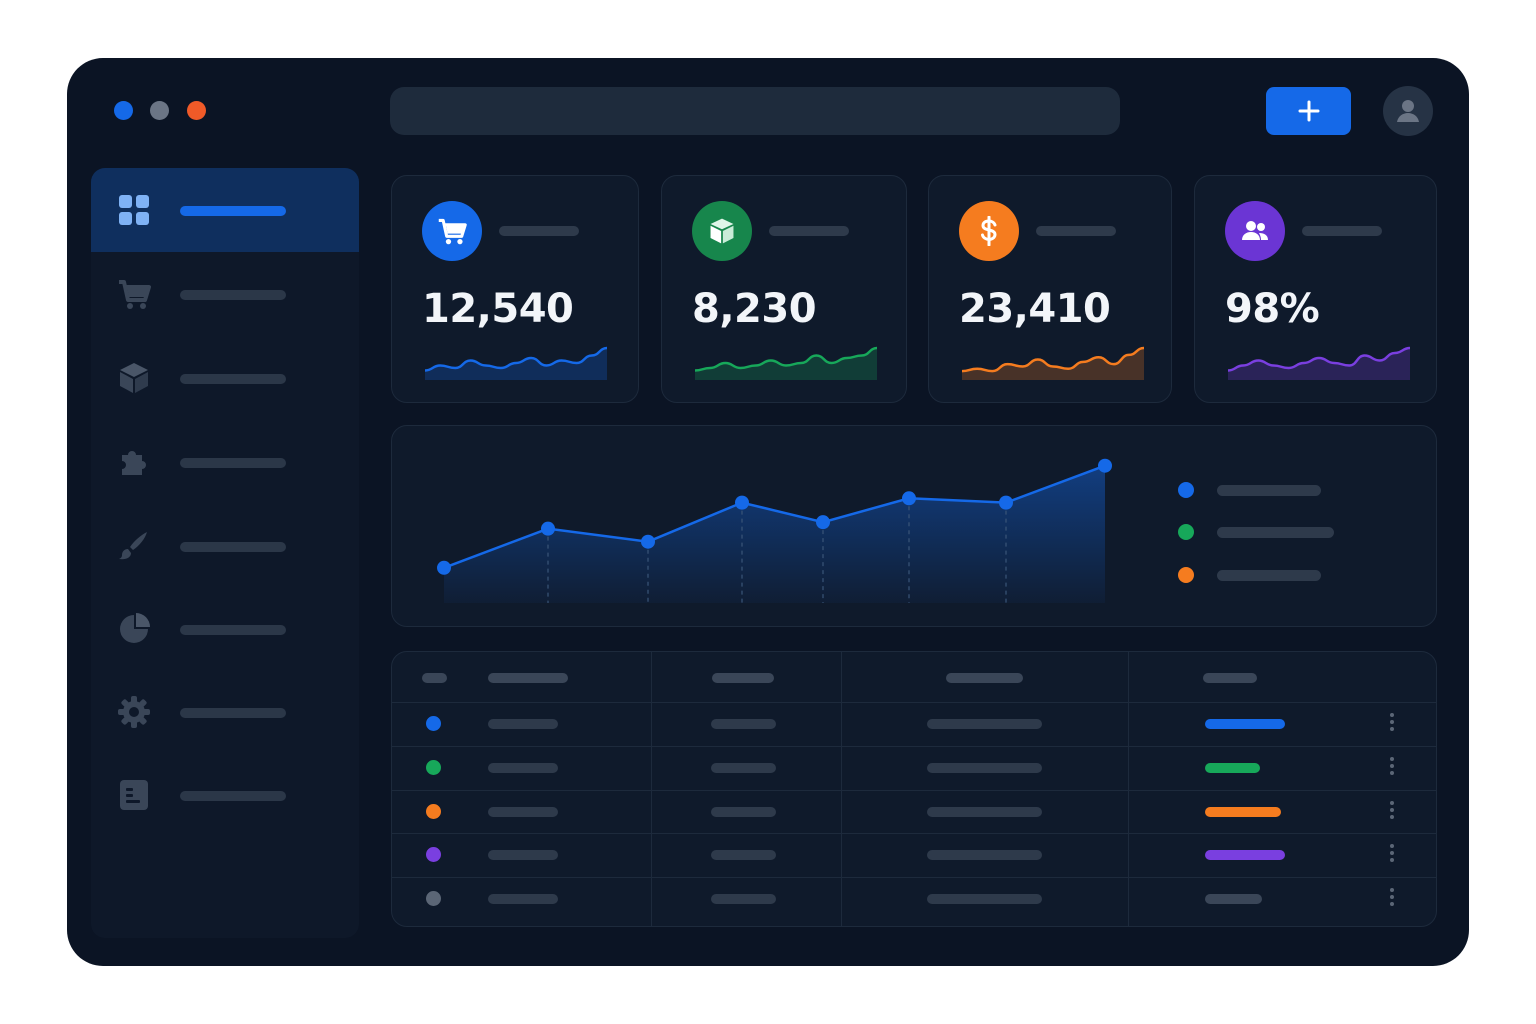 The height and width of the screenshot is (1024, 1536). I want to click on sidebar-item-design, so click(225, 546).